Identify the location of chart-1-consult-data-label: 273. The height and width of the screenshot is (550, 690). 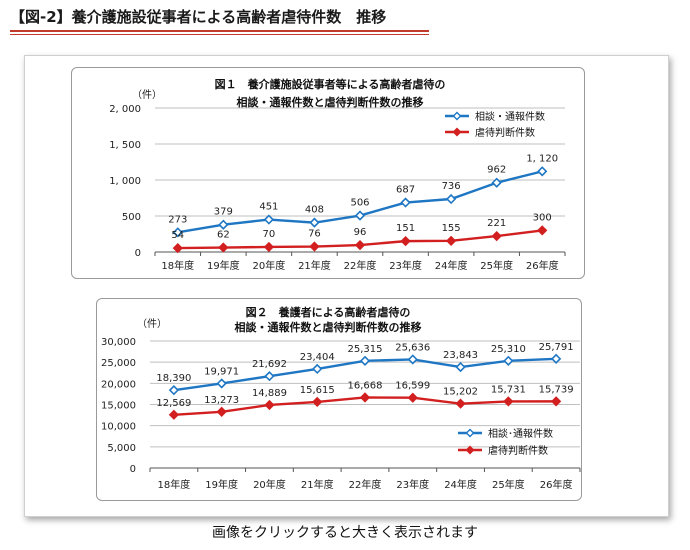
(177, 219).